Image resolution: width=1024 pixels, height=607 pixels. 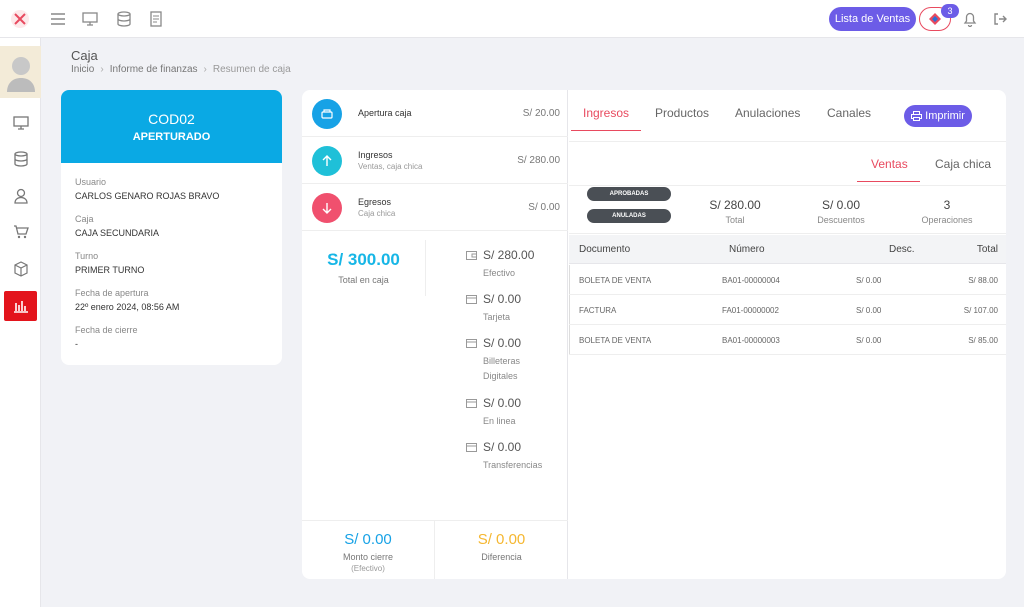 I want to click on usuario-label: Usuario, so click(x=91, y=182).